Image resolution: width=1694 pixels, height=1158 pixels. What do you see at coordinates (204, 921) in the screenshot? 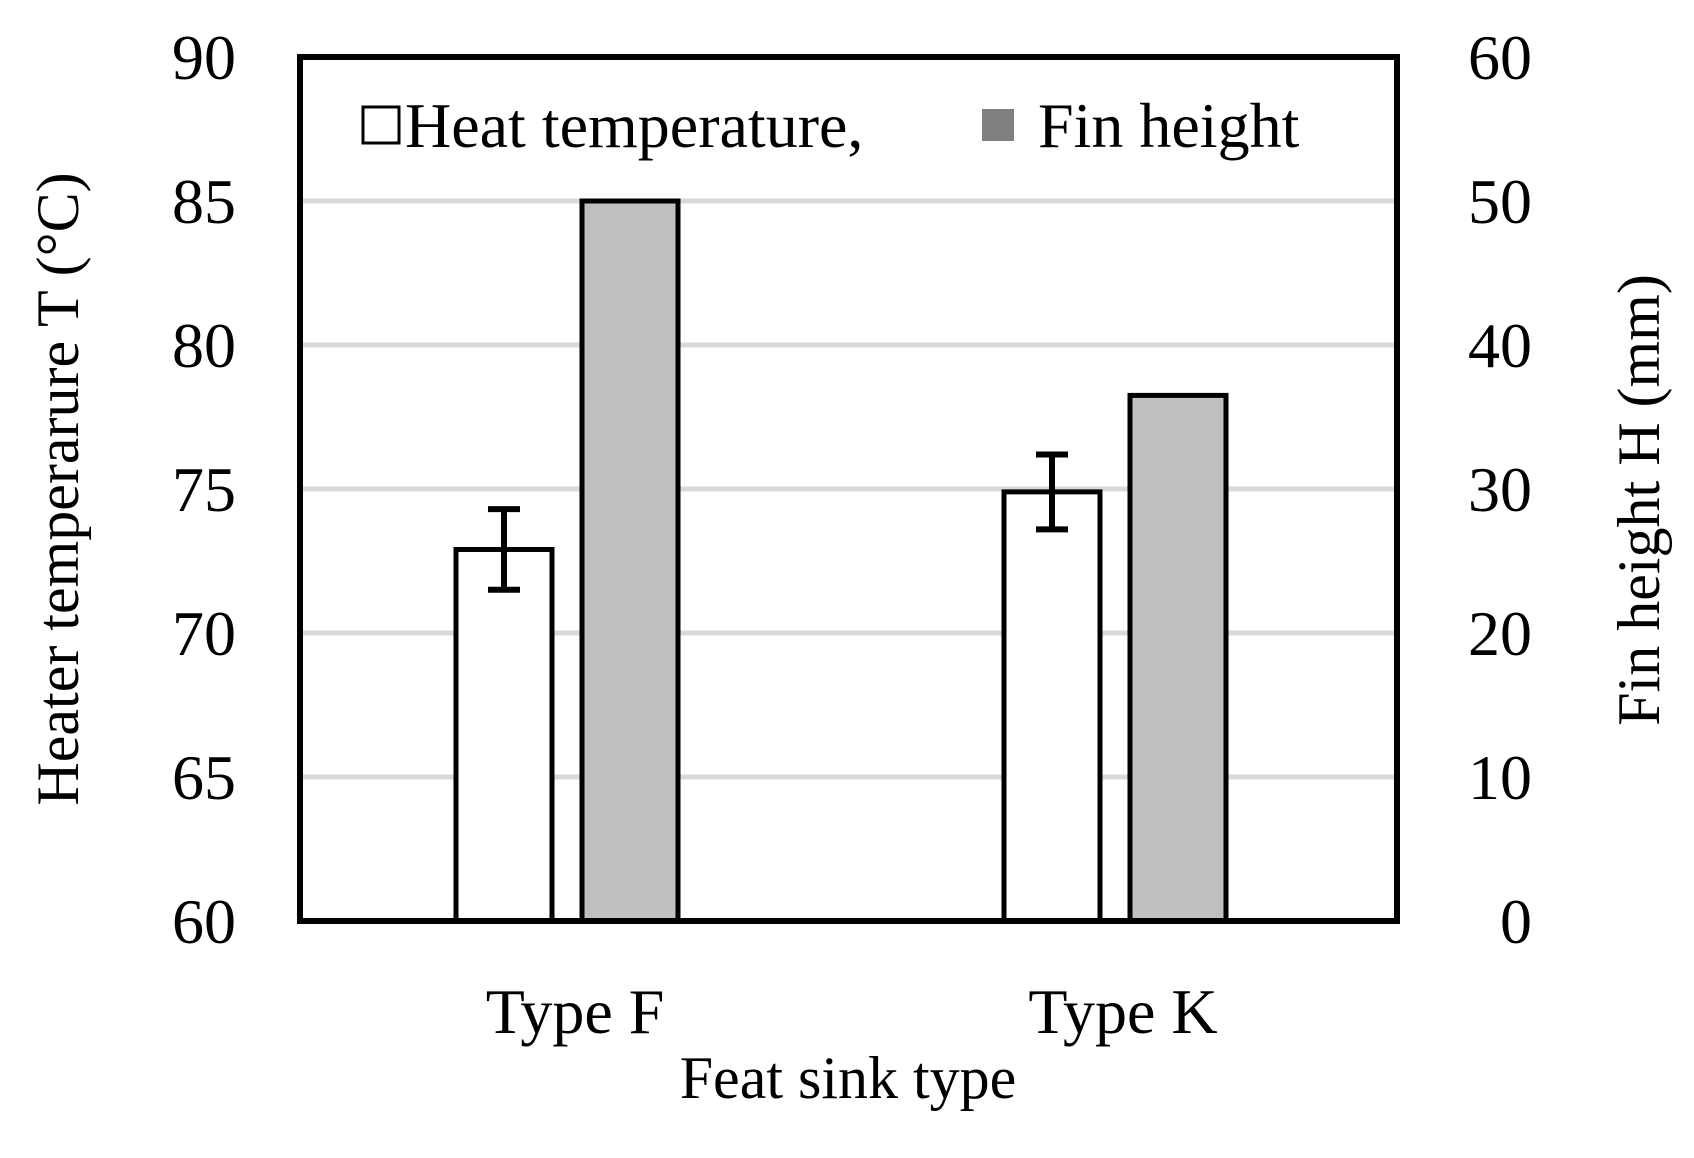
I see `left-tick-label: 60` at bounding box center [204, 921].